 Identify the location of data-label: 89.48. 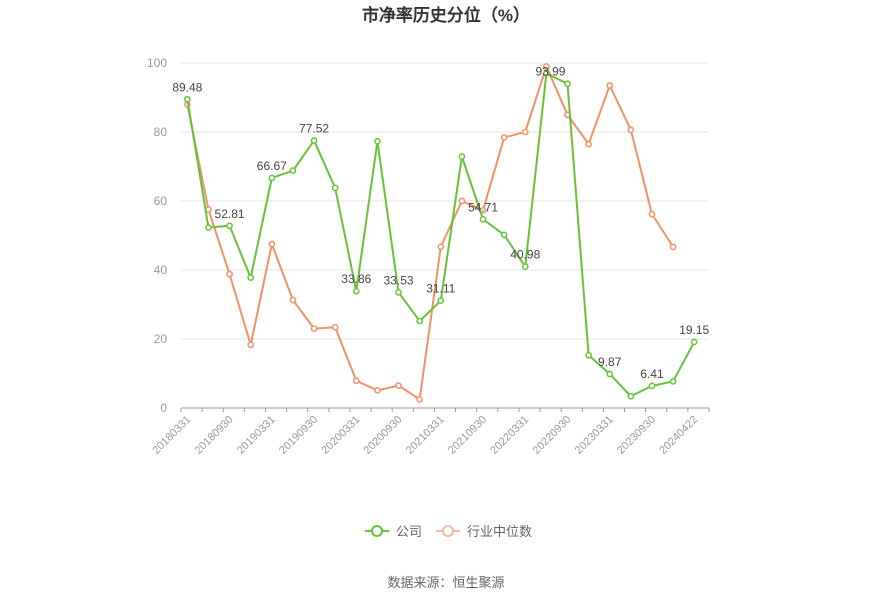
(187, 87).